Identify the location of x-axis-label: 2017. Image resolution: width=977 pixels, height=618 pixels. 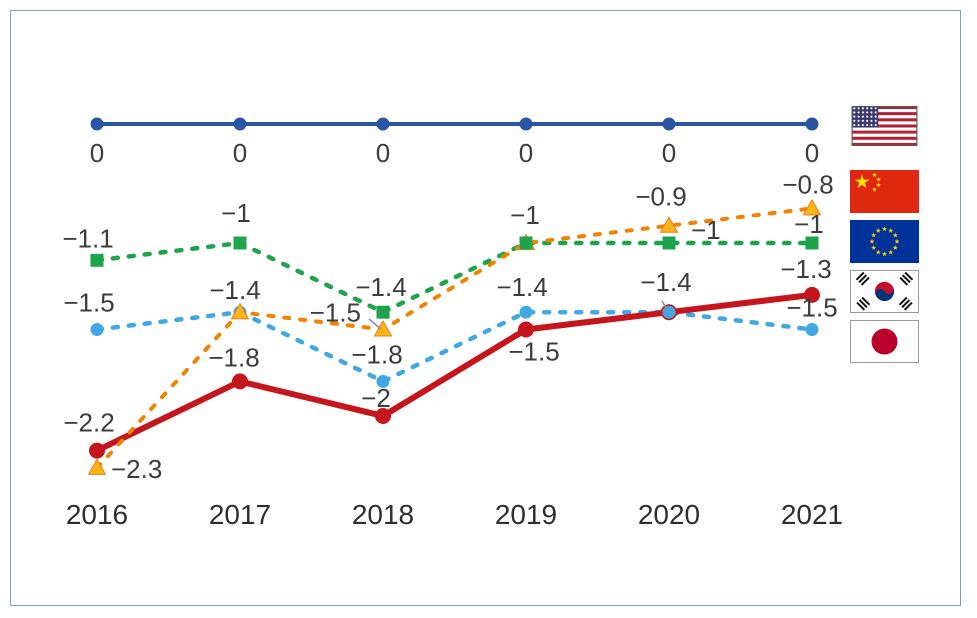
(240, 514).